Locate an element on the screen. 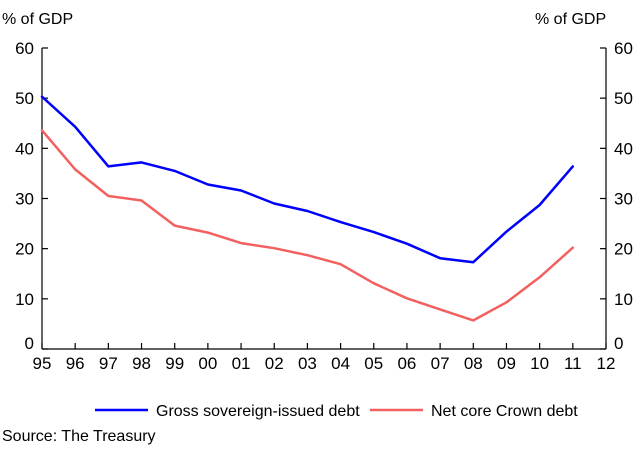 The image size is (640, 452). x-tick-label-05: 05 is located at coordinates (373, 363).